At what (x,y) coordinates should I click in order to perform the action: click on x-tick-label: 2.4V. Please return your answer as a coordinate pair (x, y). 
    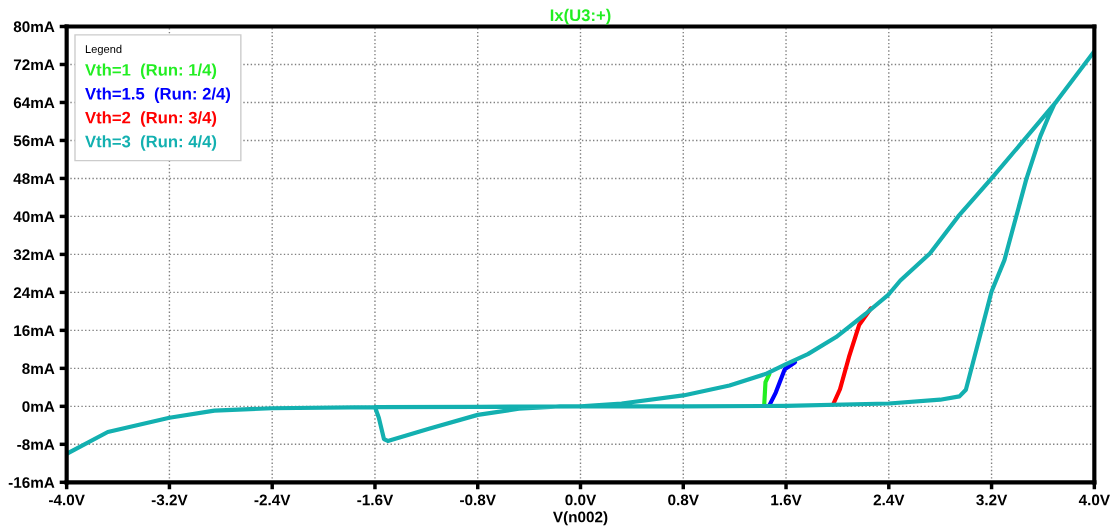
    Looking at the image, I should click on (889, 500).